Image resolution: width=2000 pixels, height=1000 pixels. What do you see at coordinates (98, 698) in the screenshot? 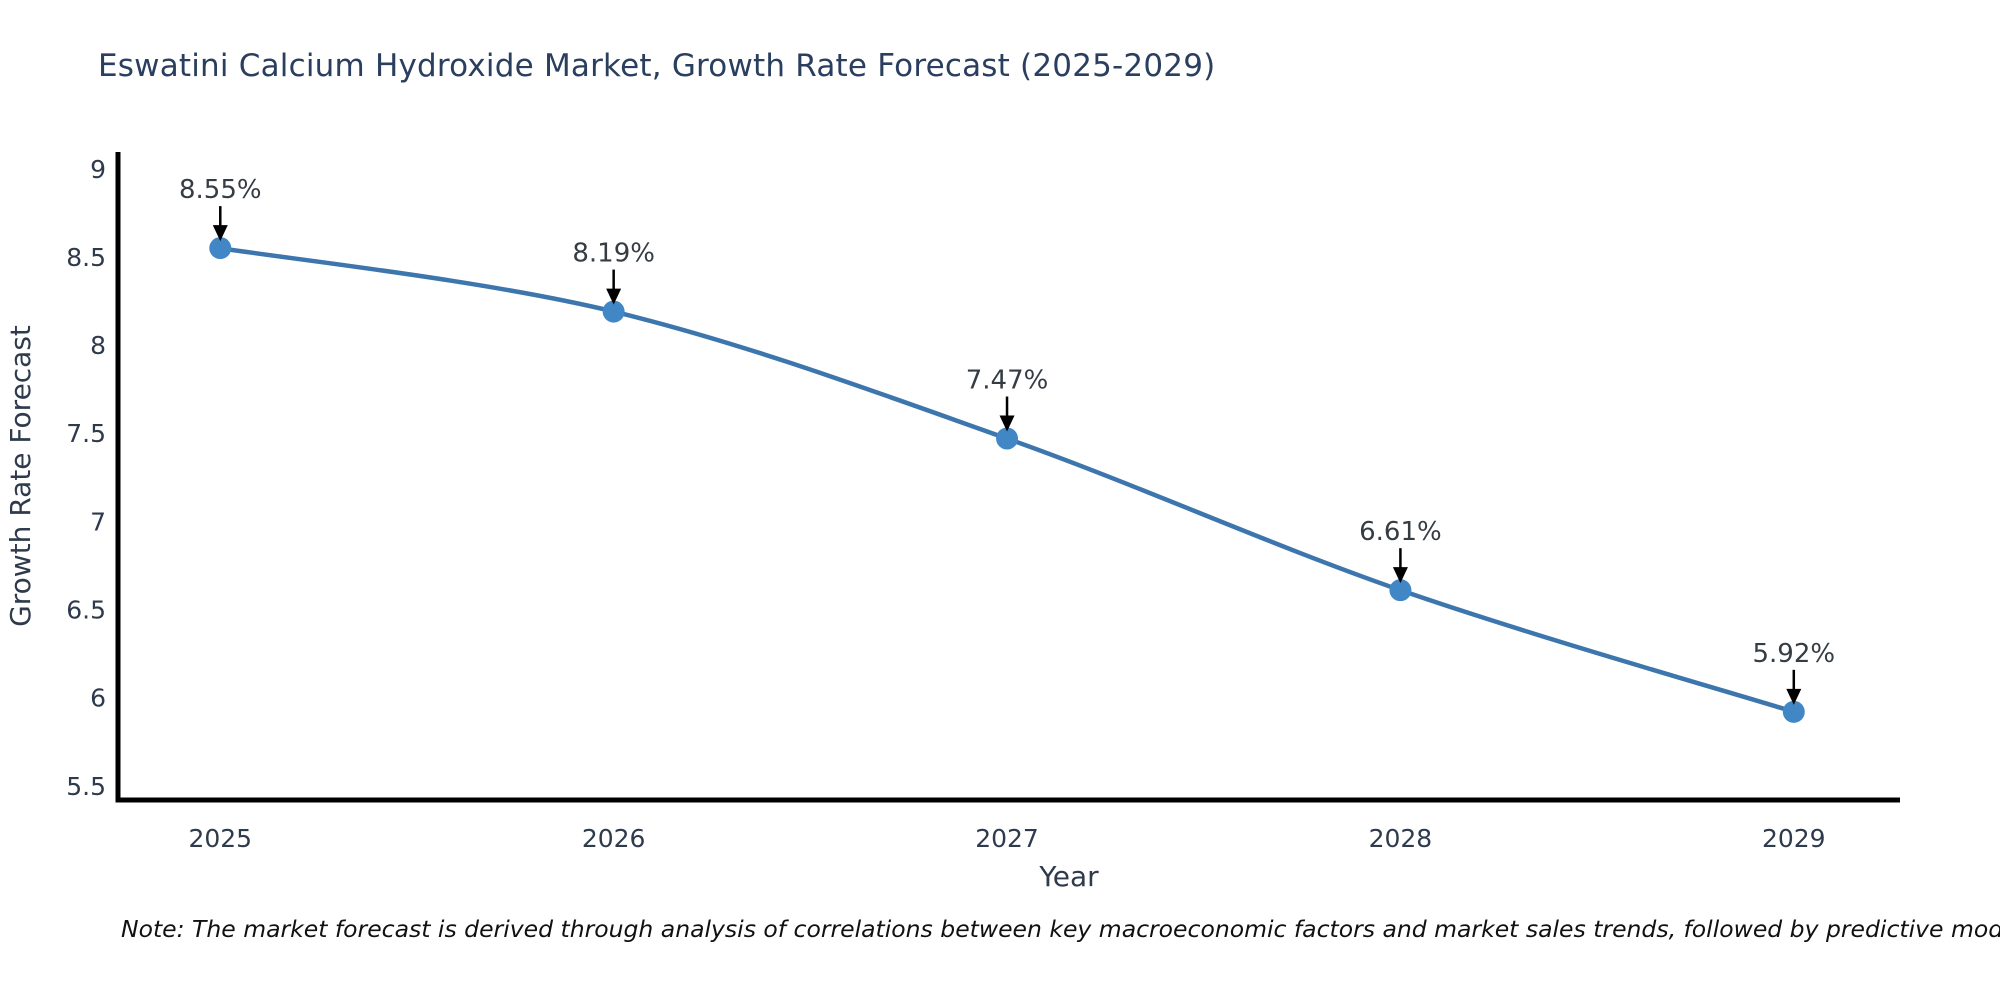
I see `y-tick-label: 6` at bounding box center [98, 698].